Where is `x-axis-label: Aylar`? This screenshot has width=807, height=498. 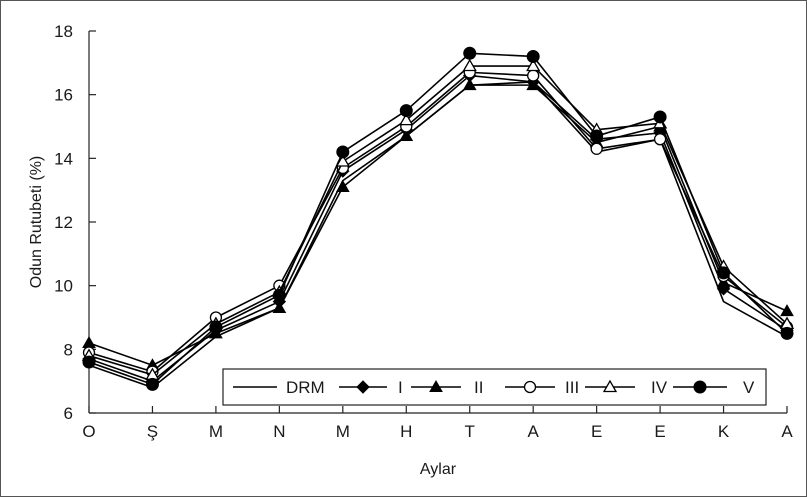
x-axis-label: Aylar is located at coordinates (438, 469).